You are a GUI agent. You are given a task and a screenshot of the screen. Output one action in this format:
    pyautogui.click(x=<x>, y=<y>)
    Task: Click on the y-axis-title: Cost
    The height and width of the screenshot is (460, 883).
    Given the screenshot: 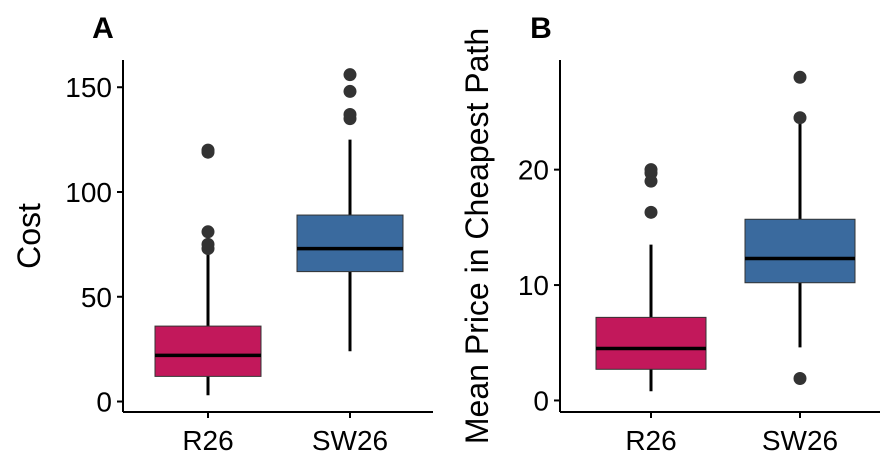 What is the action you would take?
    pyautogui.click(x=29, y=236)
    